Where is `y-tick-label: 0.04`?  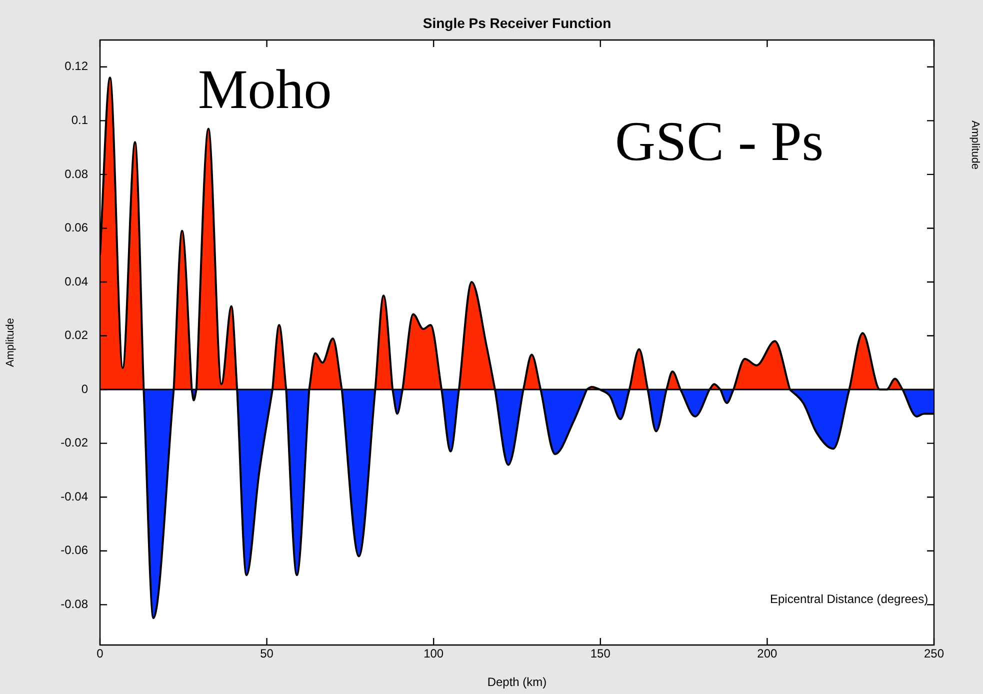 y-tick-label: 0.04 is located at coordinates (76, 281).